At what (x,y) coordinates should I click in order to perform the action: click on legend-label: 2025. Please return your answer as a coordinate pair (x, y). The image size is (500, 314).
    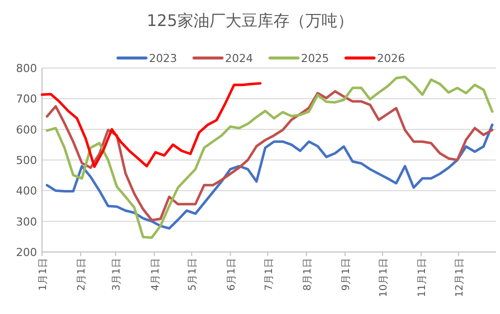
    Looking at the image, I should click on (315, 58).